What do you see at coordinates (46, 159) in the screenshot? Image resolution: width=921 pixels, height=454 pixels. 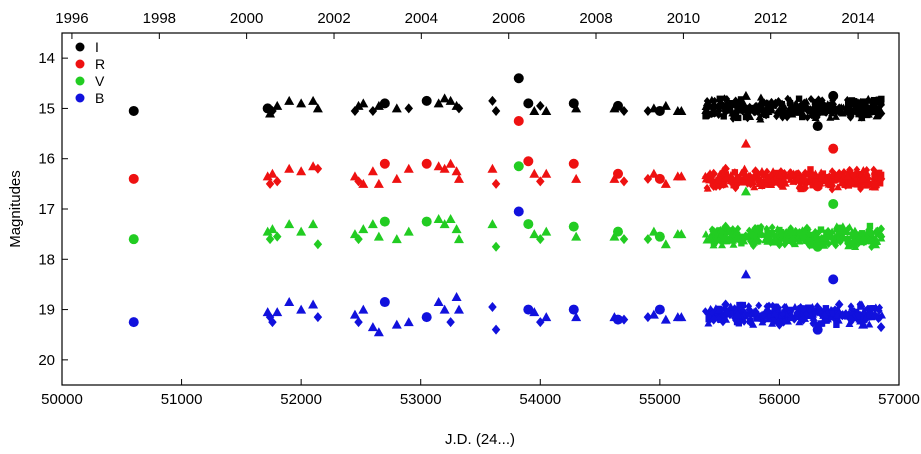 I see `y-tick-label: 16` at bounding box center [46, 159].